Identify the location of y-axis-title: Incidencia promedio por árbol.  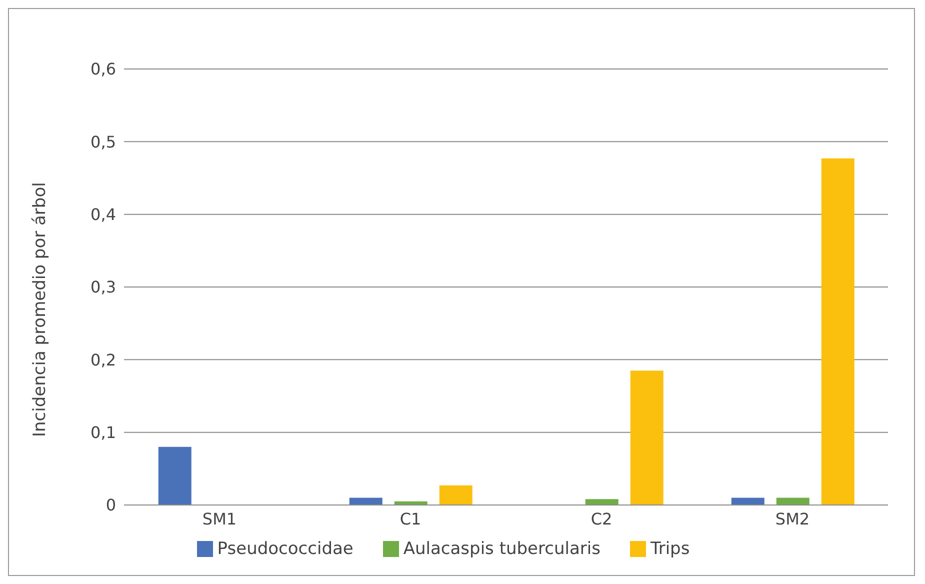
(40, 309).